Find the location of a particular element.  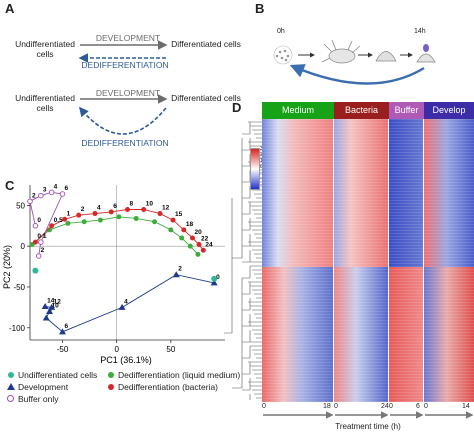

y-tick-label: -100 is located at coordinates (17, 328).